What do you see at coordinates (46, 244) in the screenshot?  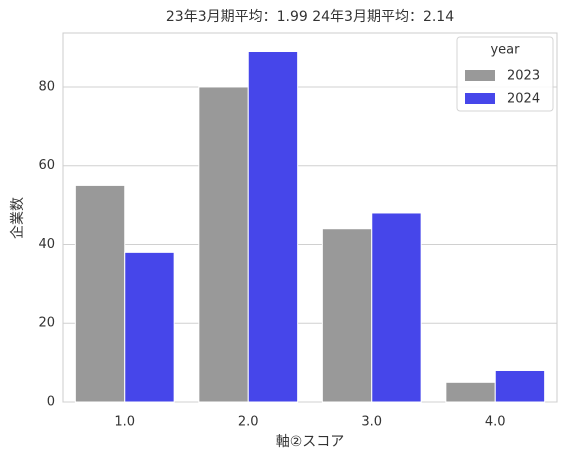 I see `y-tick-label: 40` at bounding box center [46, 244].